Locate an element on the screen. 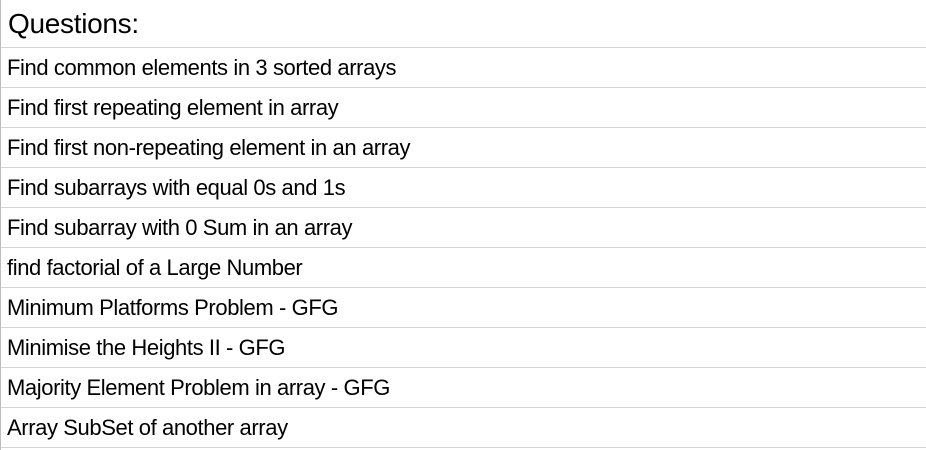 This screenshot has height=450, width=926. question-text: Find subarray with 0 Sum in an array is located at coordinates (180, 227).